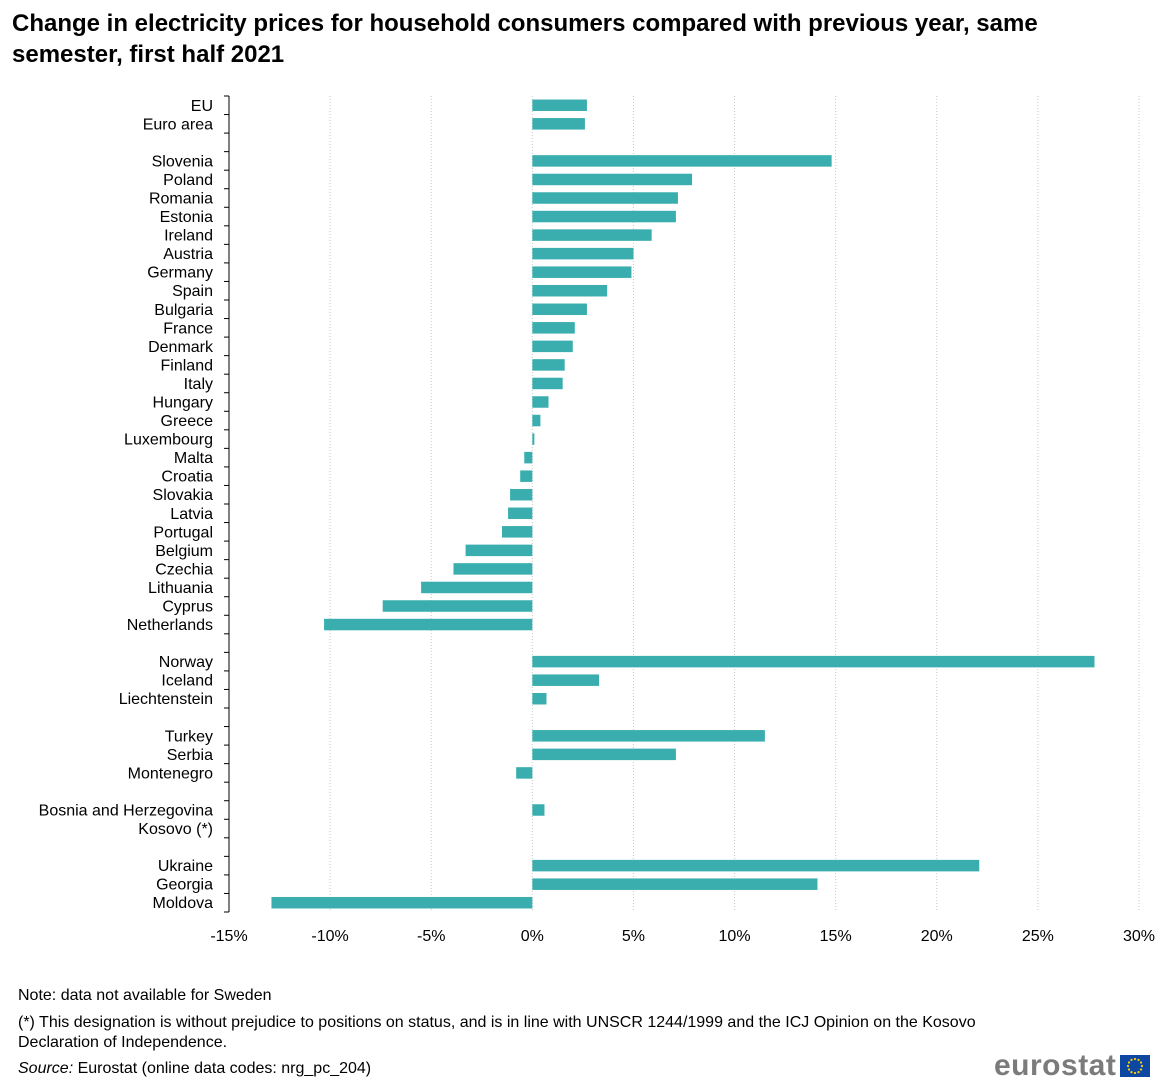 Image resolution: width=1170 pixels, height=1088 pixels. What do you see at coordinates (222, 1068) in the screenshot?
I see `source-text: Eurostat (online data codes: nrg_pc_204)` at bounding box center [222, 1068].